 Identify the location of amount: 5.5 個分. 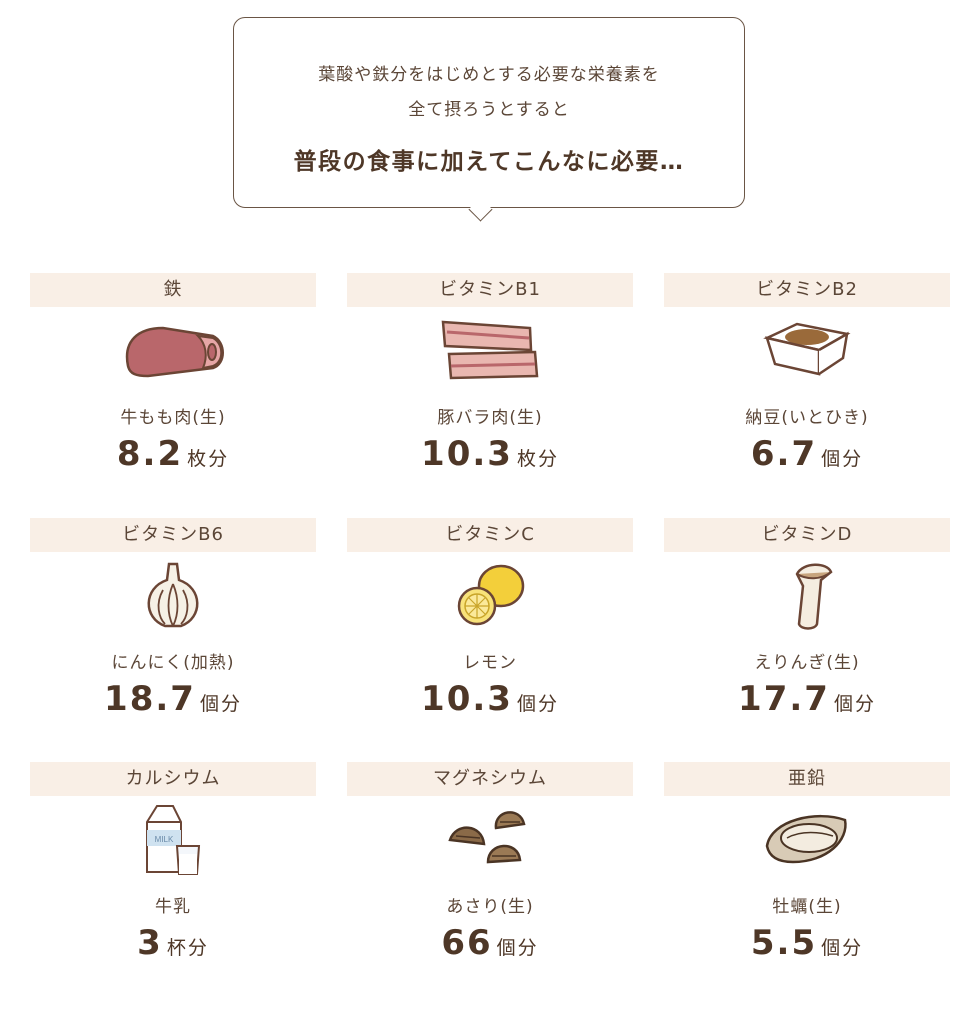
(807, 943).